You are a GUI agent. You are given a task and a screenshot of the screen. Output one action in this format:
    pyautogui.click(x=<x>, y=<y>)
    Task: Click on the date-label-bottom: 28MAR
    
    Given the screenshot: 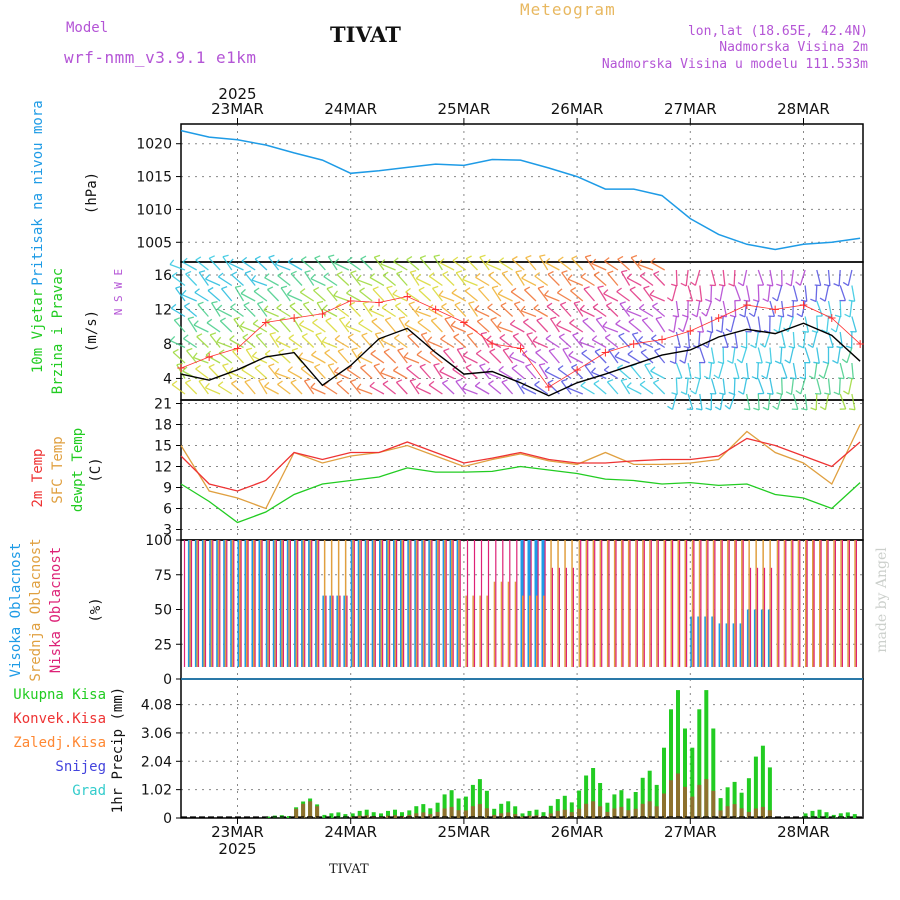 What is the action you would take?
    pyautogui.click(x=803, y=832)
    